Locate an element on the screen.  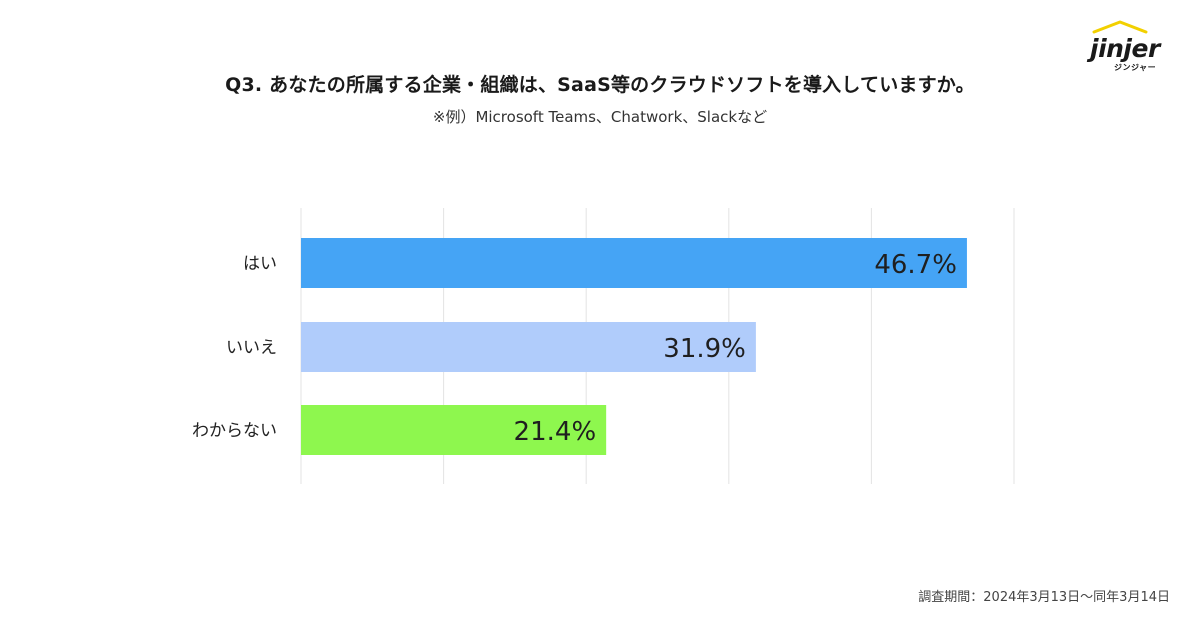
survey-period: 調査期間：2024年3月13日～同年3月14日 is located at coordinates (1044, 597).